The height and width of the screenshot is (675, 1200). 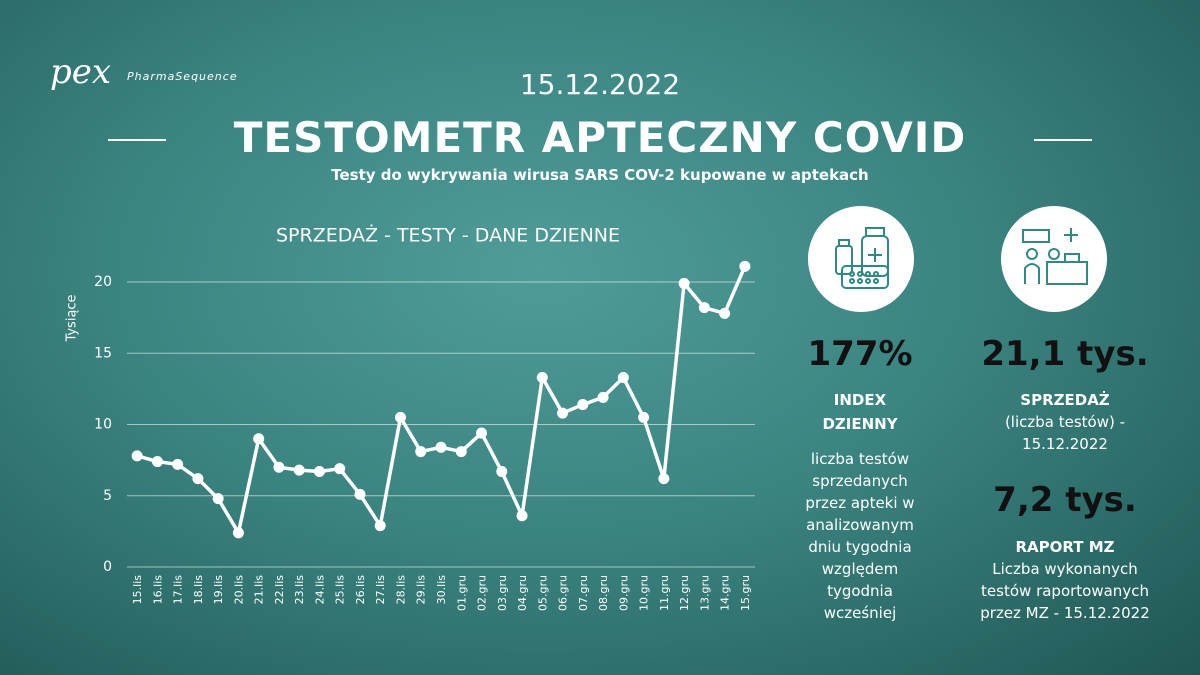 I want to click on logo: pex, so click(x=81, y=72).